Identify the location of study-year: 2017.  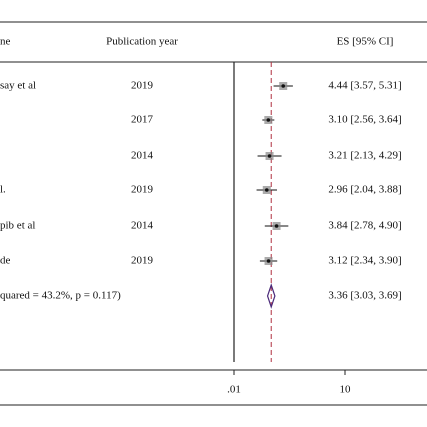
(142, 120).